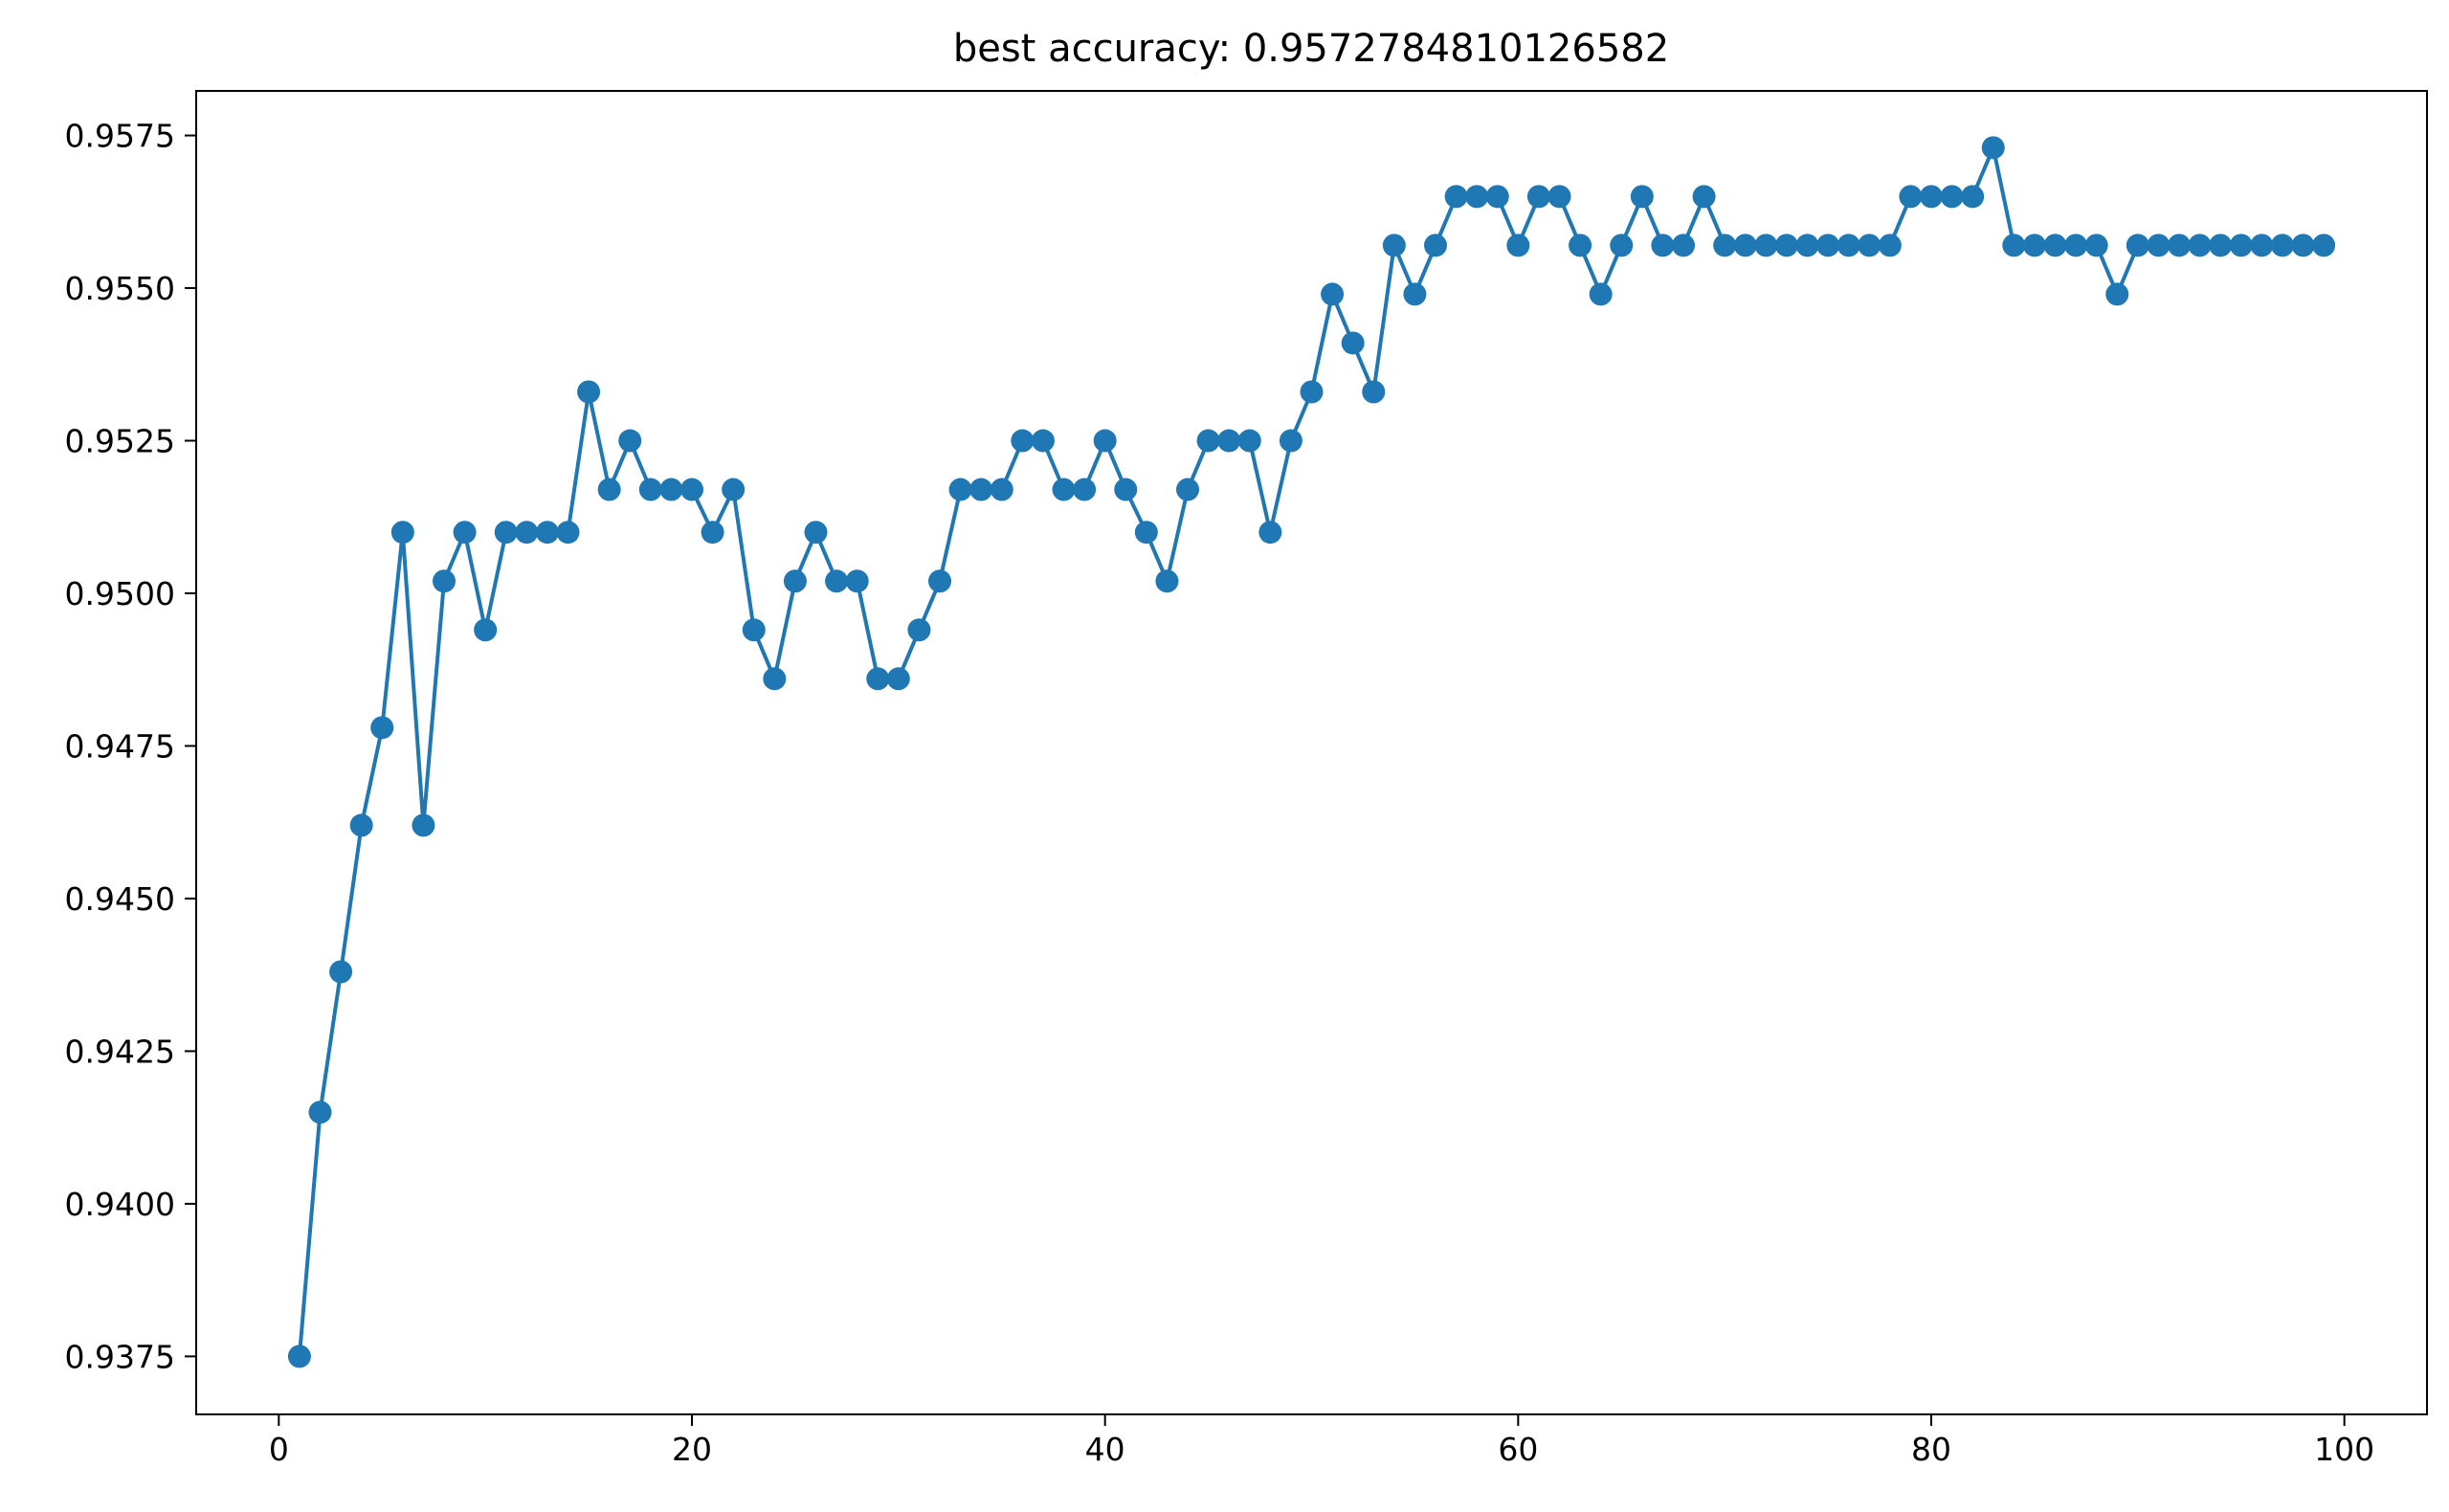  What do you see at coordinates (1931, 1449) in the screenshot?
I see `x-tick-label: 80` at bounding box center [1931, 1449].